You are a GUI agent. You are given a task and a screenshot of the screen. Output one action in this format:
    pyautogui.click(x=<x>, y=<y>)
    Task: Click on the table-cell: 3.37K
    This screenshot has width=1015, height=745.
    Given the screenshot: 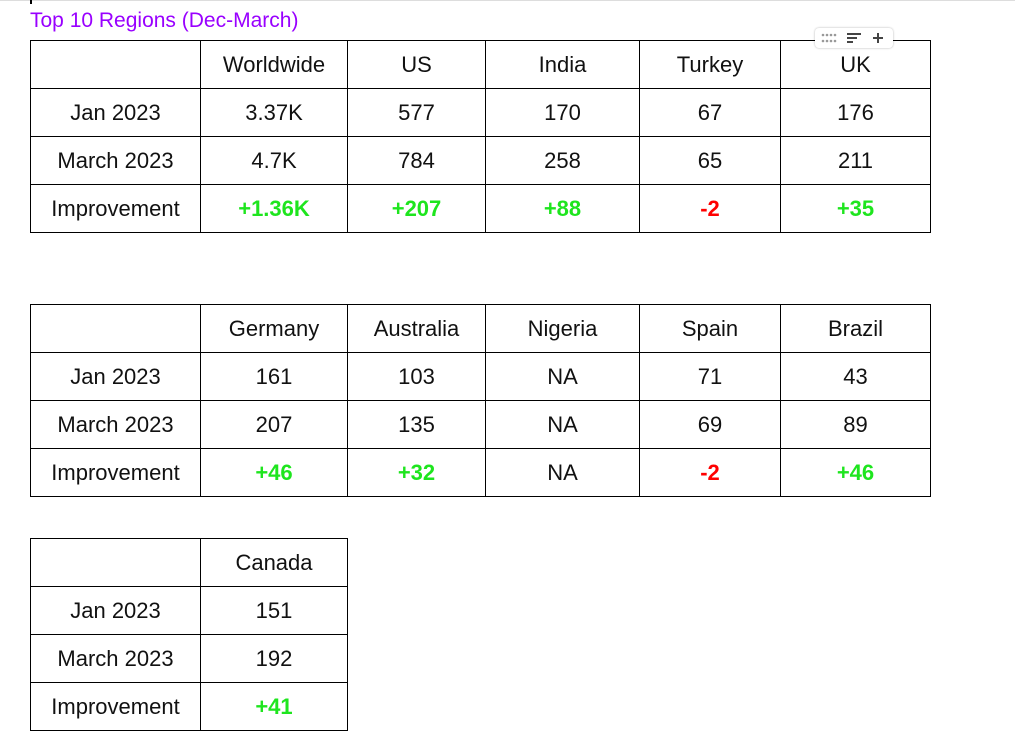 What is the action you would take?
    pyautogui.click(x=274, y=112)
    